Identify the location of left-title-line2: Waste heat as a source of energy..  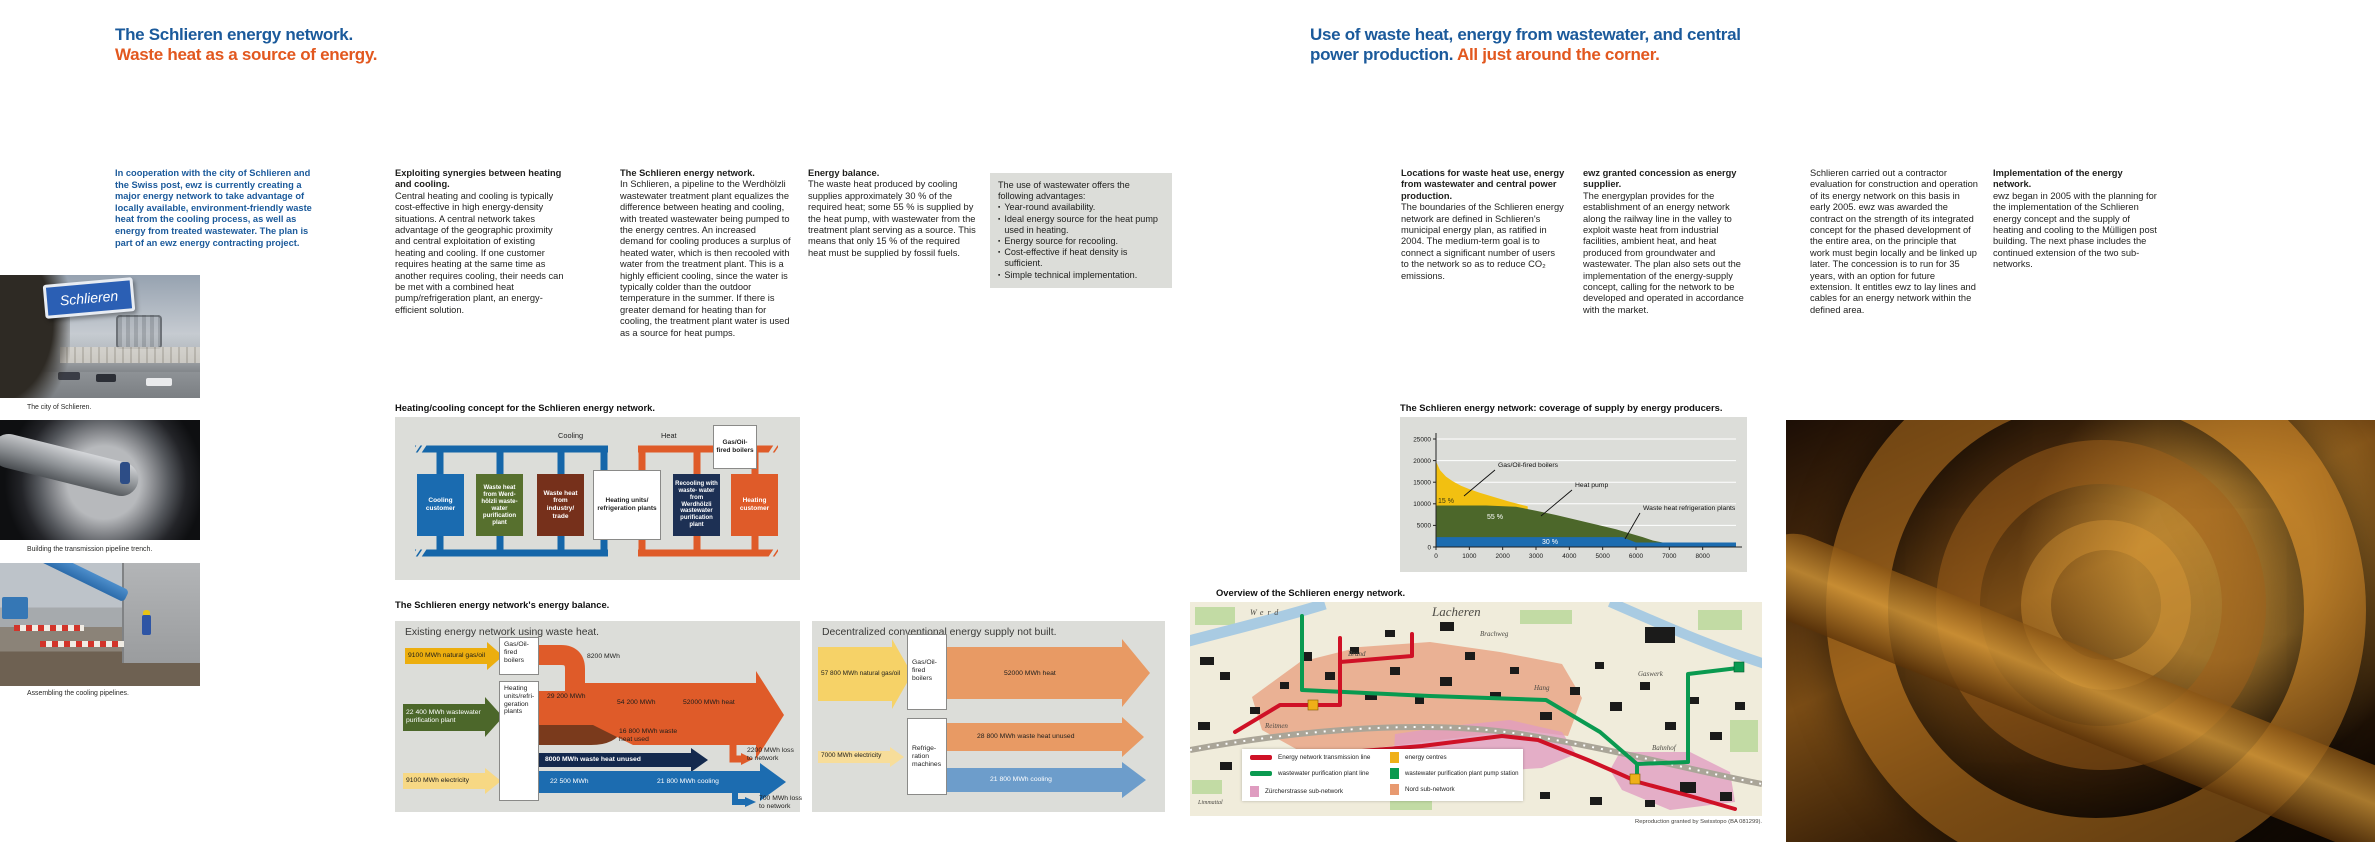
(246, 54).